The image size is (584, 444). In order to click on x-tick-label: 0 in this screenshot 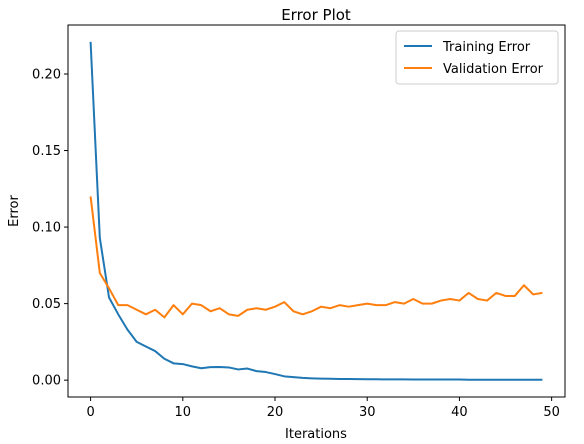, I will do `click(90, 412)`.